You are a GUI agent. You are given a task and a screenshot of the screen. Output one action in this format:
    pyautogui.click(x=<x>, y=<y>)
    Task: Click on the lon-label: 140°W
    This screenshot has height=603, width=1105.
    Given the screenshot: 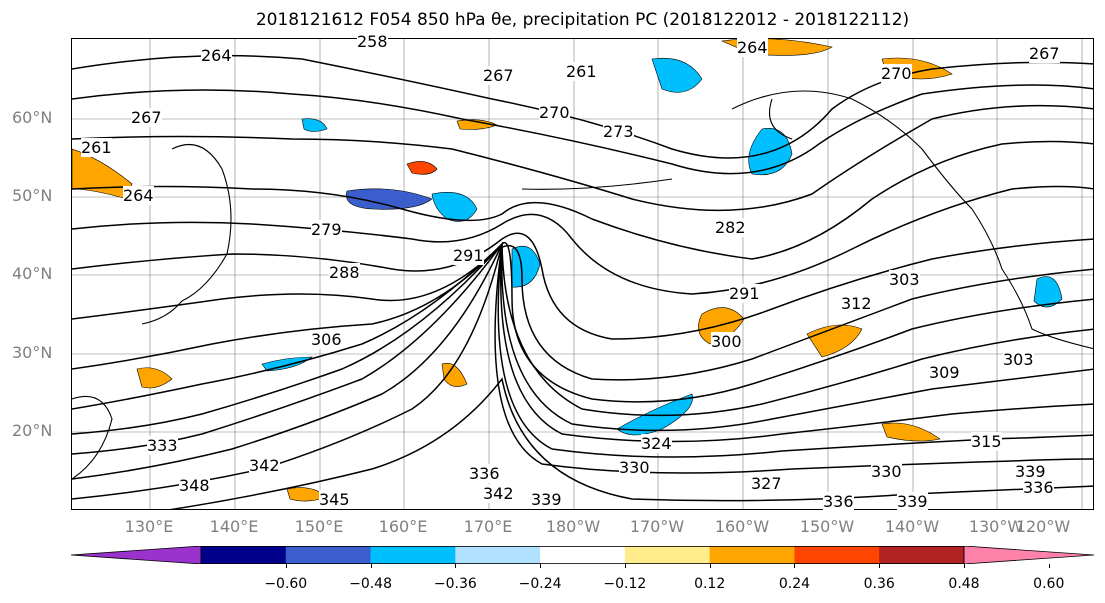 What is the action you would take?
    pyautogui.click(x=912, y=526)
    